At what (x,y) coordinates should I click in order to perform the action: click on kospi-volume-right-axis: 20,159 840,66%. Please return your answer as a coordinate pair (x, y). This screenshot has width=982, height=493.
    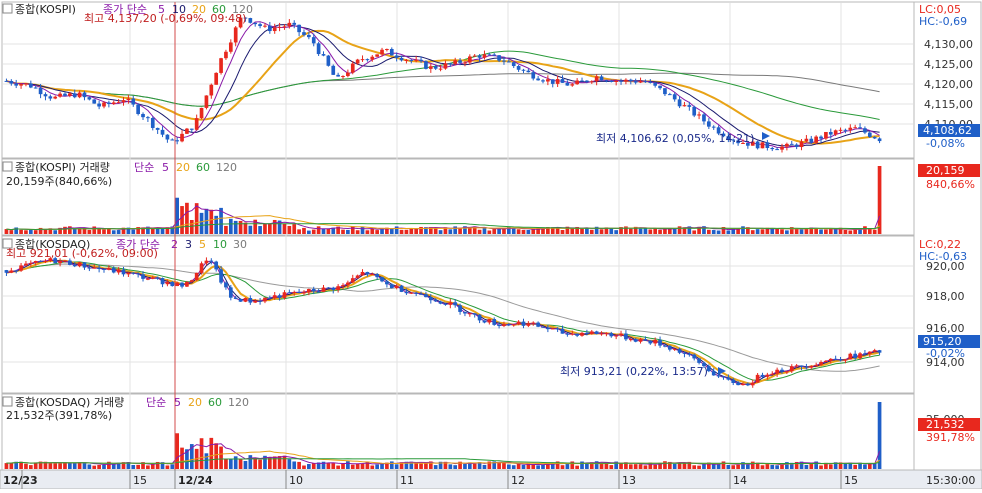
    Looking at the image, I should click on (949, 177).